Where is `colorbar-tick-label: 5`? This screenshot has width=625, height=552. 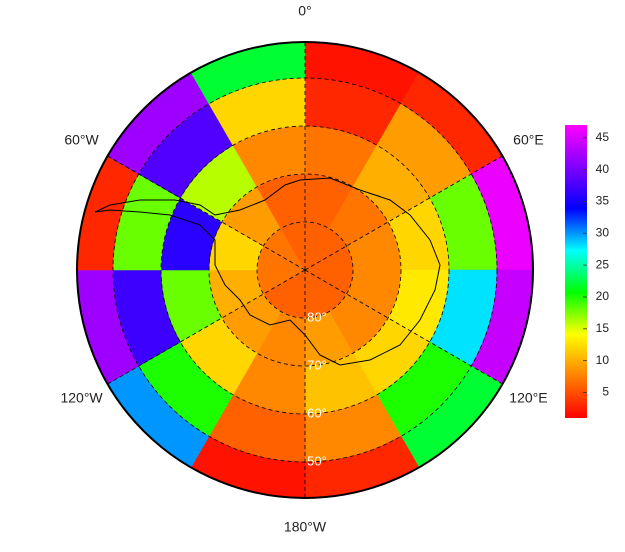 colorbar-tick-label: 5 is located at coordinates (605, 392).